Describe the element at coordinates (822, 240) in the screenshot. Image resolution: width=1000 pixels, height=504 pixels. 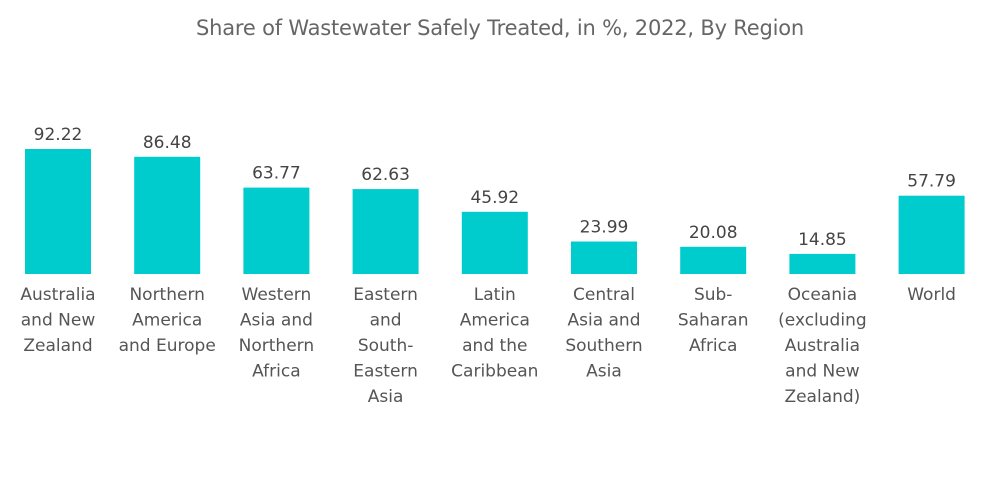
I see `value-label-7: 14.85` at that location.